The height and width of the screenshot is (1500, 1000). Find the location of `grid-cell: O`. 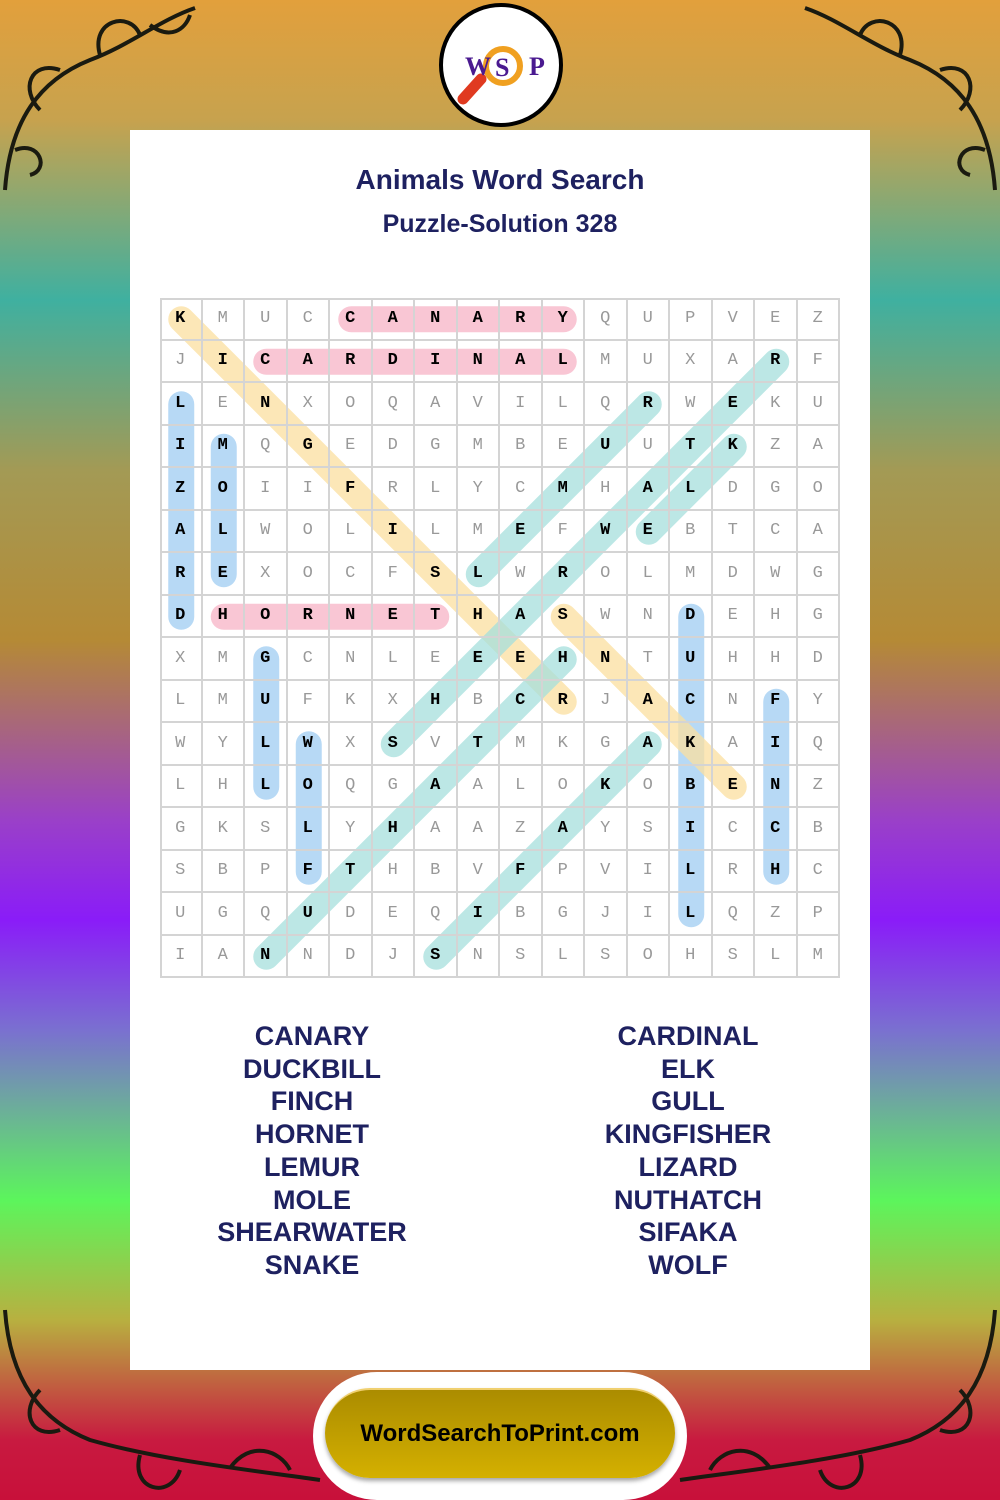

grid-cell: O is located at coordinates (563, 786).